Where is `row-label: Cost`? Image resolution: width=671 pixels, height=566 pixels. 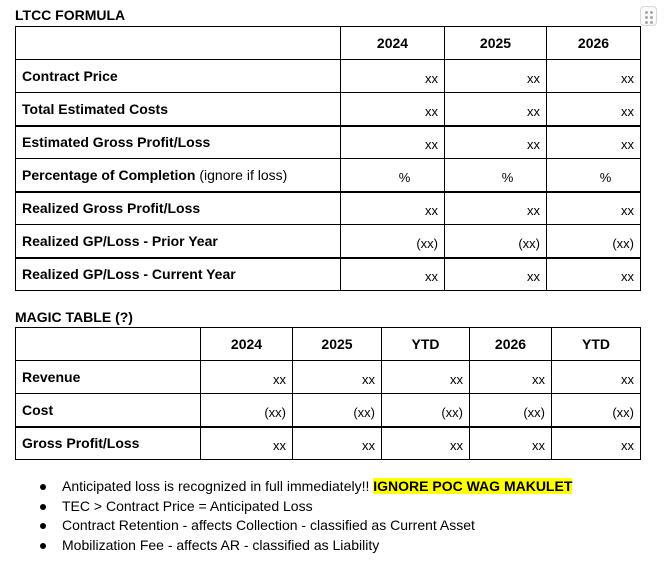
row-label: Cost is located at coordinates (108, 410).